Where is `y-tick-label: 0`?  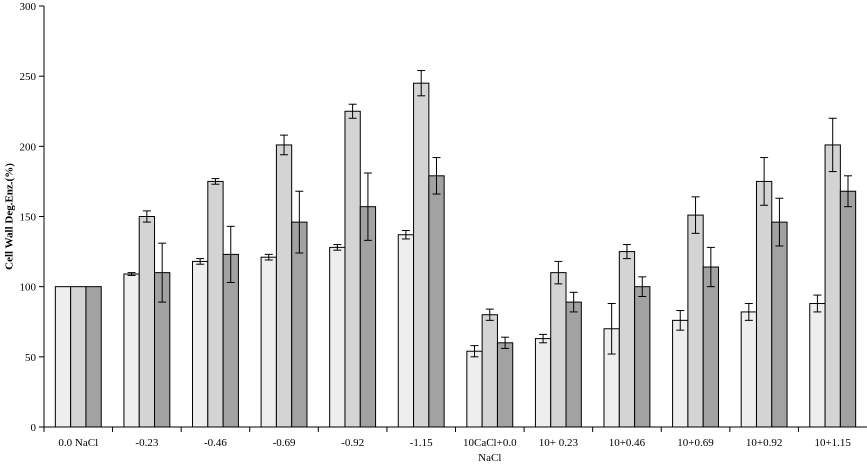
y-tick-label: 0 is located at coordinates (34, 428).